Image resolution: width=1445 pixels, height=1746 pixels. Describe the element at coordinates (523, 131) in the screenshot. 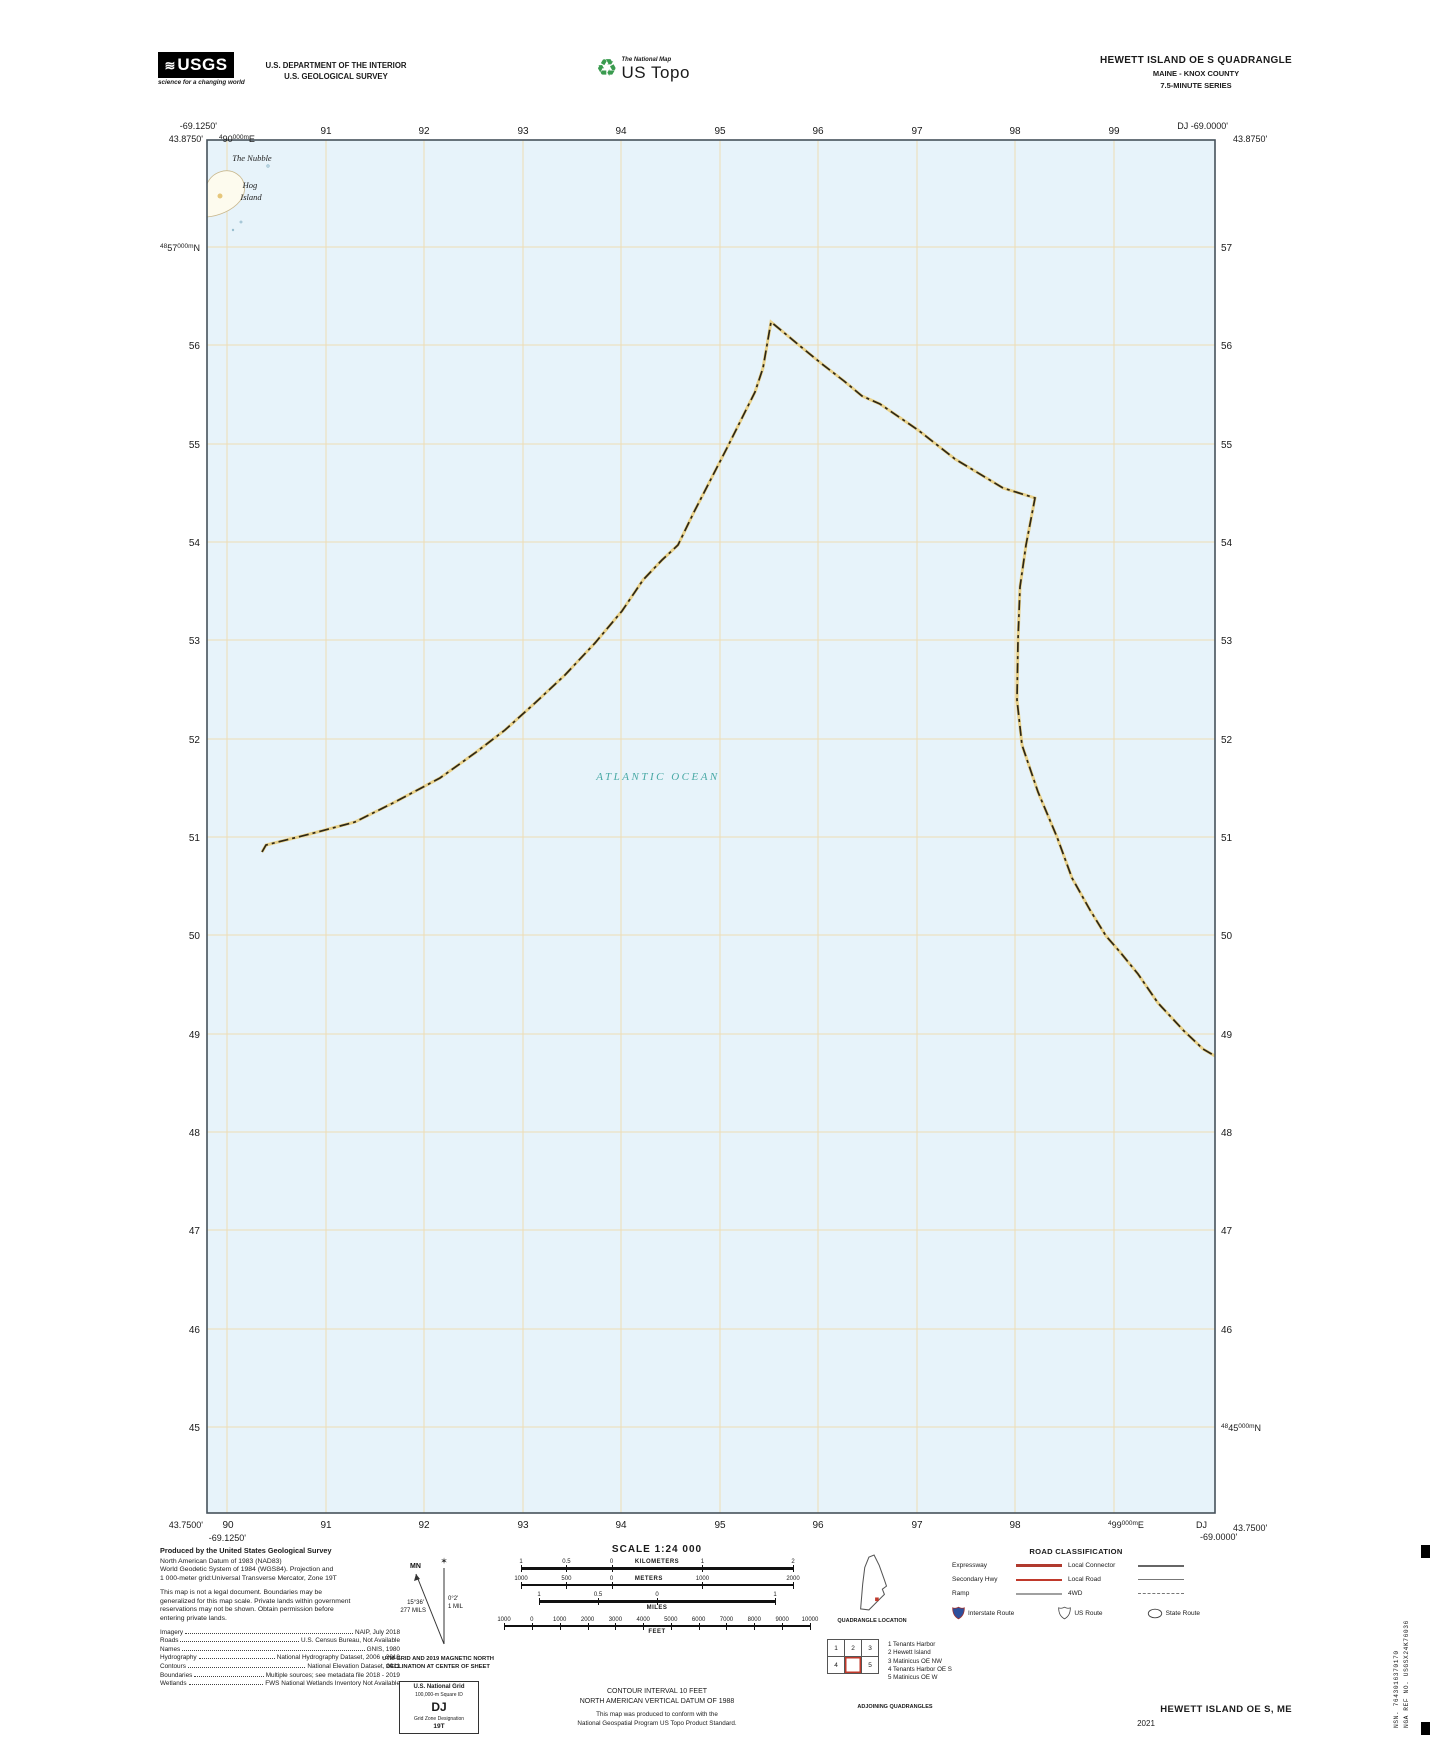

I see `grid-tick-top: 93` at that location.